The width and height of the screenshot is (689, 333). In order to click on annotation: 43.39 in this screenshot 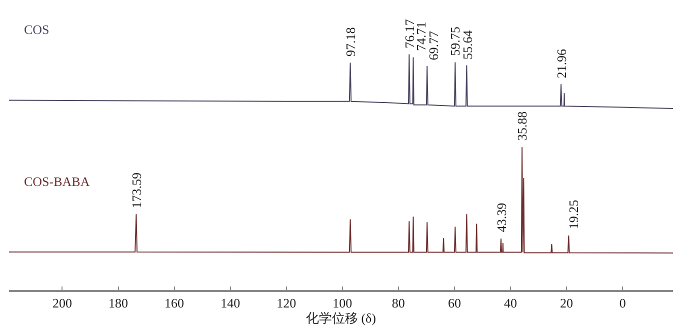, I will do `click(501, 217)`.